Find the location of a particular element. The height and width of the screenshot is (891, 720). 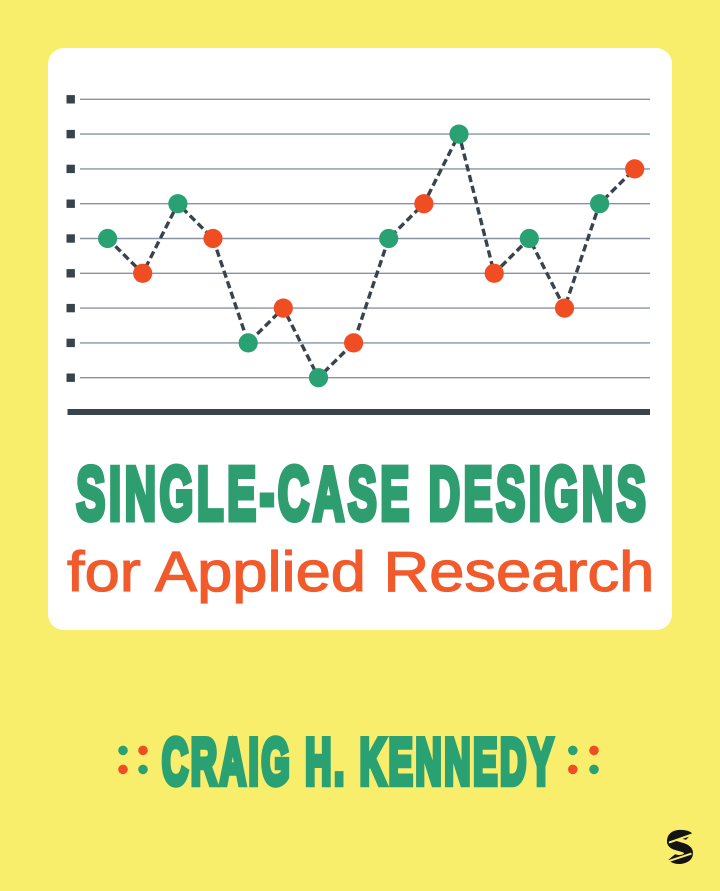

svg-text: for Applied Research is located at coordinates (360, 571).